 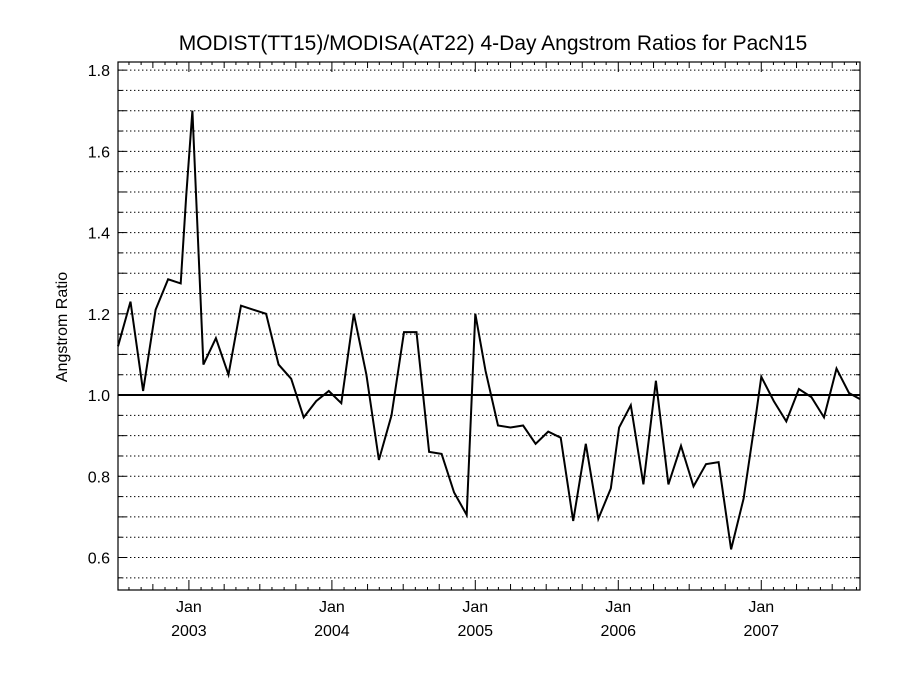 I want to click on x-tick-year-label: 2004, so click(x=332, y=631).